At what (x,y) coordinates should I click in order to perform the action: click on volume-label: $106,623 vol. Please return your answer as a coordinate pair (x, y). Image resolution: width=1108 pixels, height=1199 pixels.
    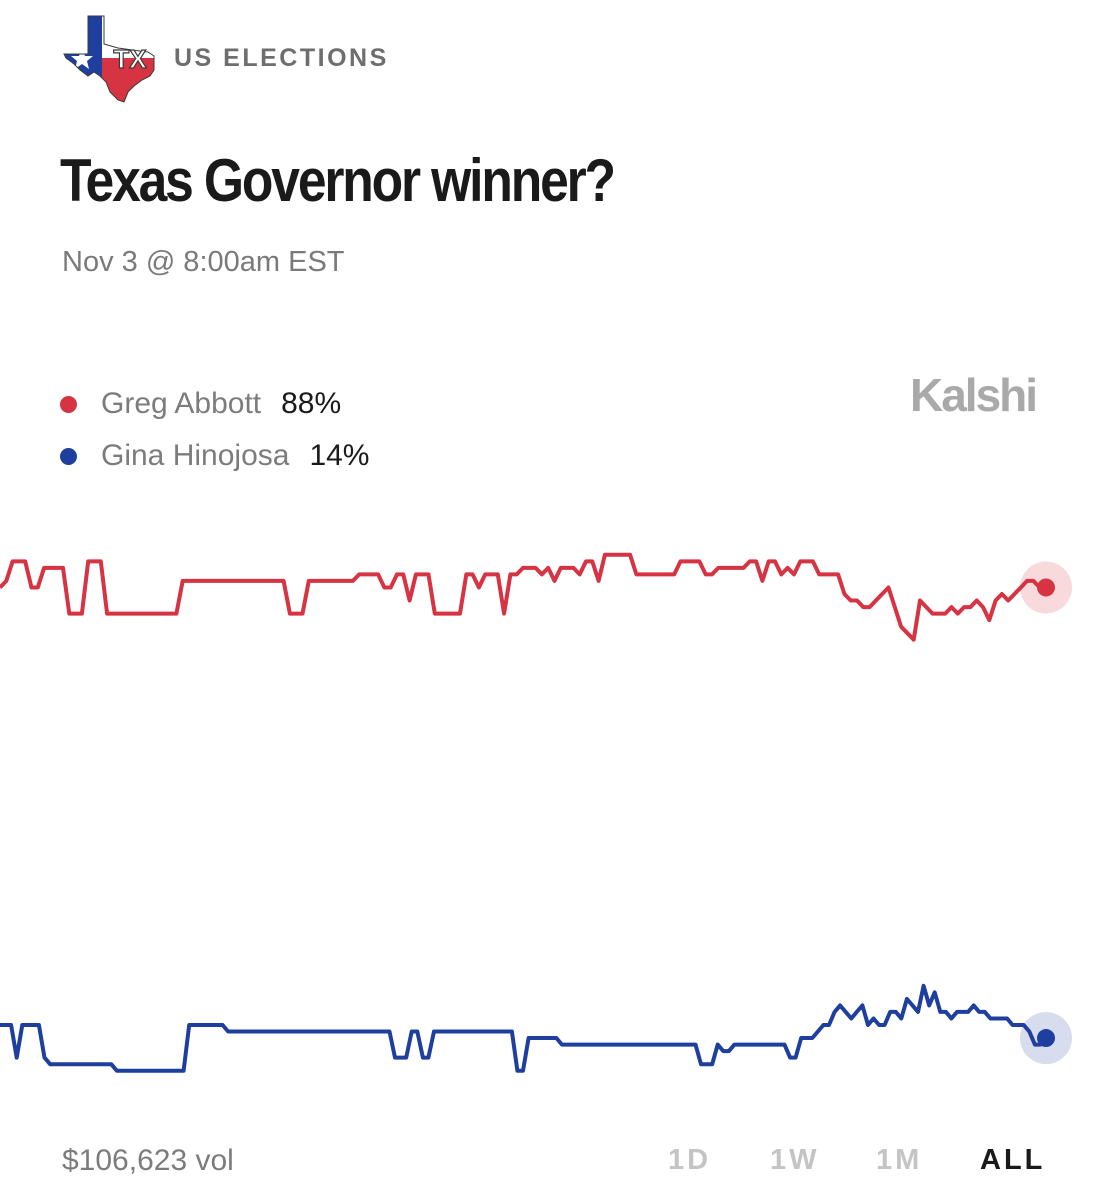
    Looking at the image, I should click on (148, 1160).